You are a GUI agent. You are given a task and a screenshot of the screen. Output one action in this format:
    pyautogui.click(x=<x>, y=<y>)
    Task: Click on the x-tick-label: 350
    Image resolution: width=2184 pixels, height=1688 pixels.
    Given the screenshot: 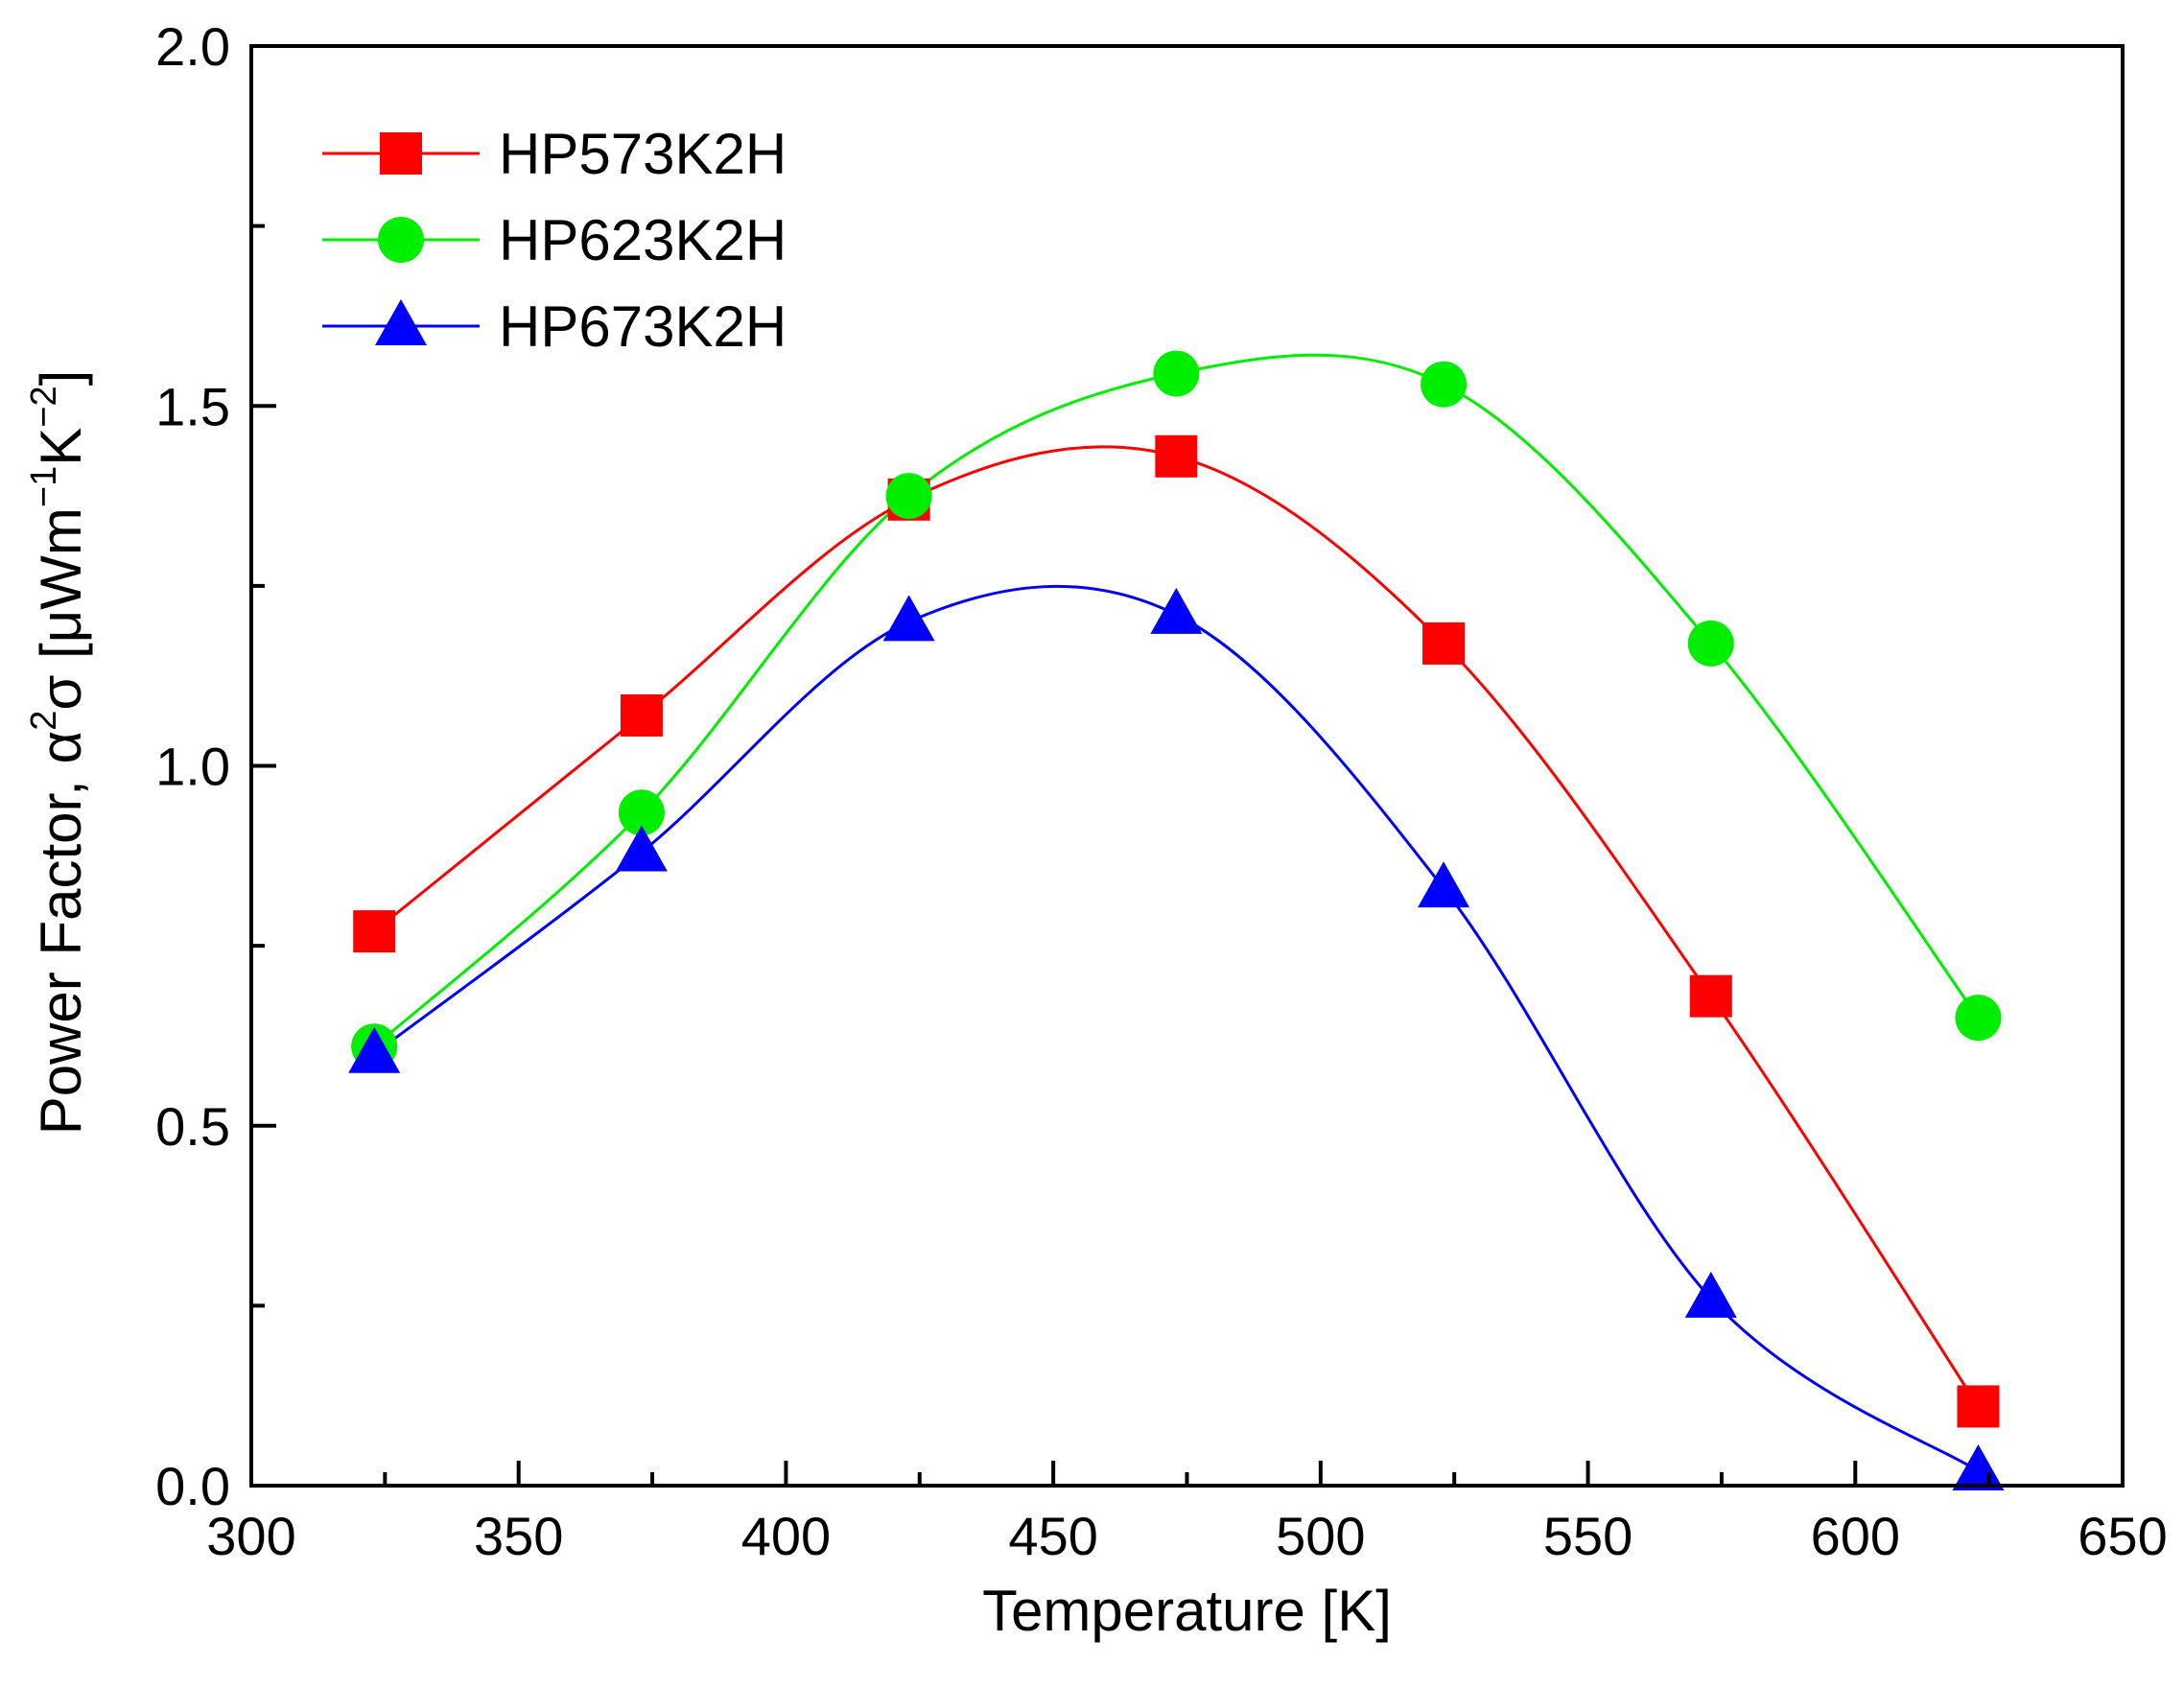 What is the action you would take?
    pyautogui.click(x=518, y=1536)
    